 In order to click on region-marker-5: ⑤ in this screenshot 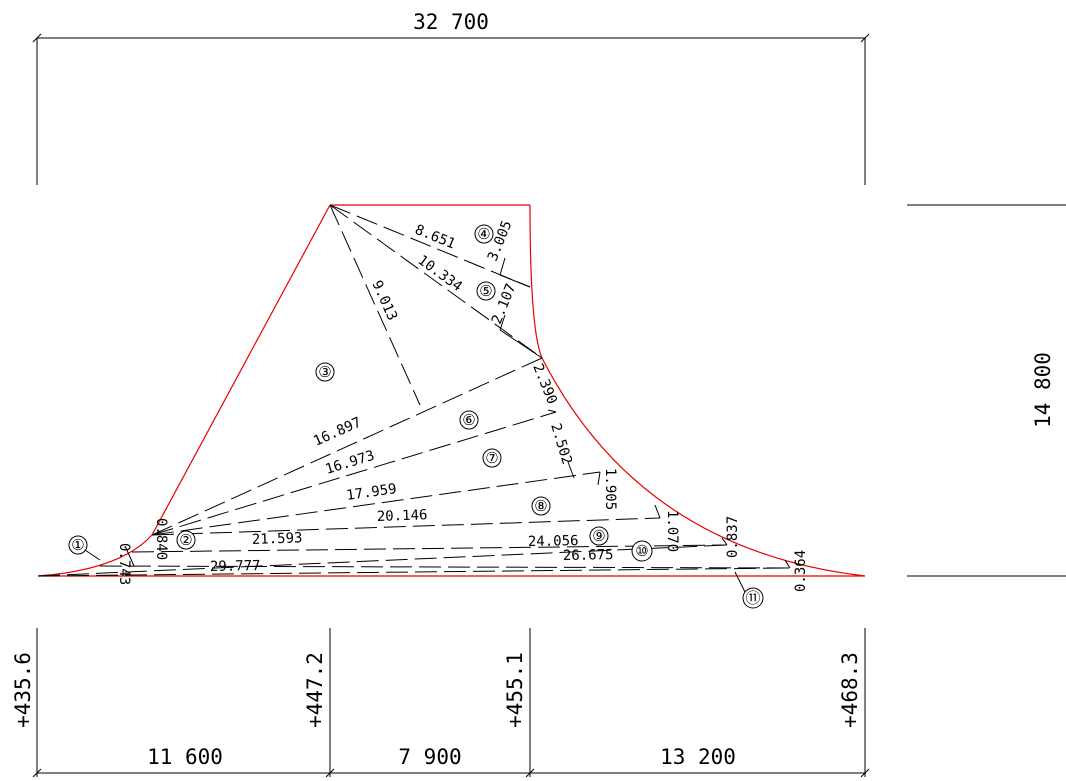, I will do `click(486, 291)`.